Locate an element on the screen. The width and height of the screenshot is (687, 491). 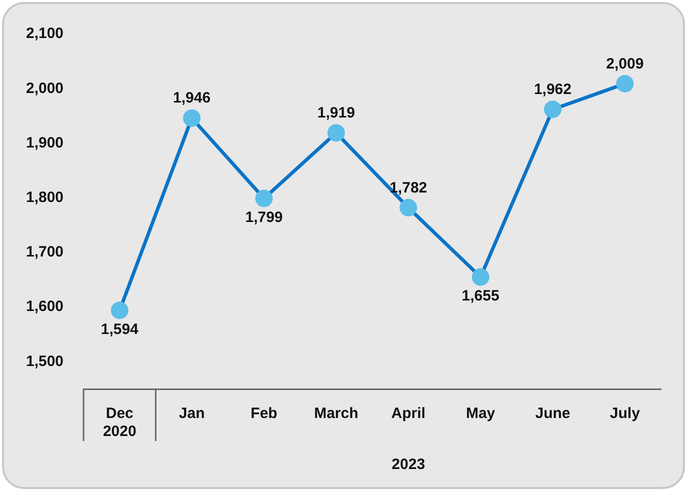
data-label: 2,009 is located at coordinates (625, 63).